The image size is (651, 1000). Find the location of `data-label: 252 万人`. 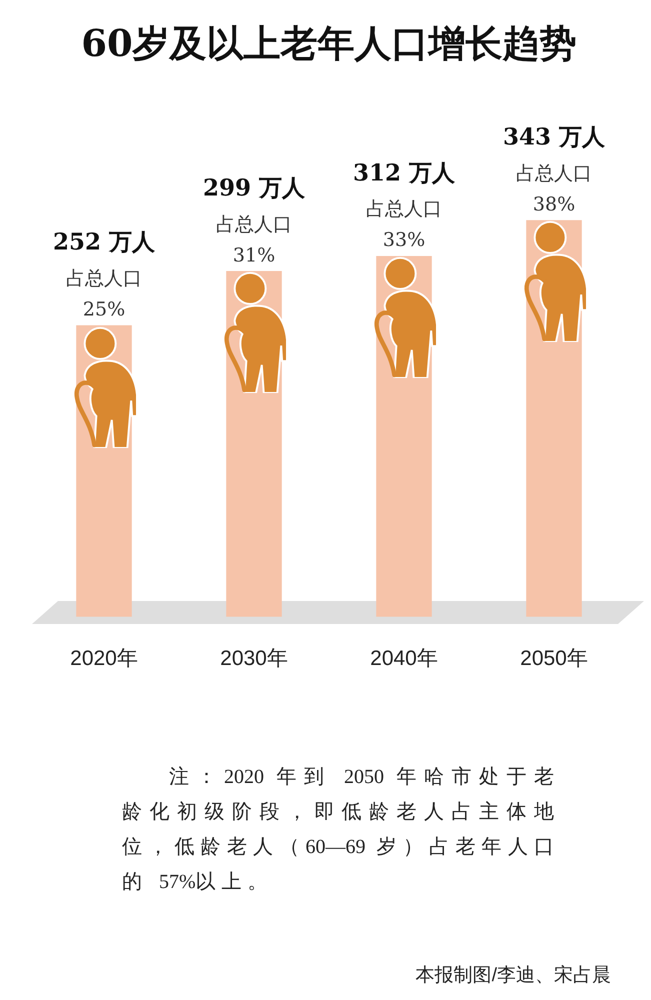

data-label: 252 万人 is located at coordinates (104, 242).